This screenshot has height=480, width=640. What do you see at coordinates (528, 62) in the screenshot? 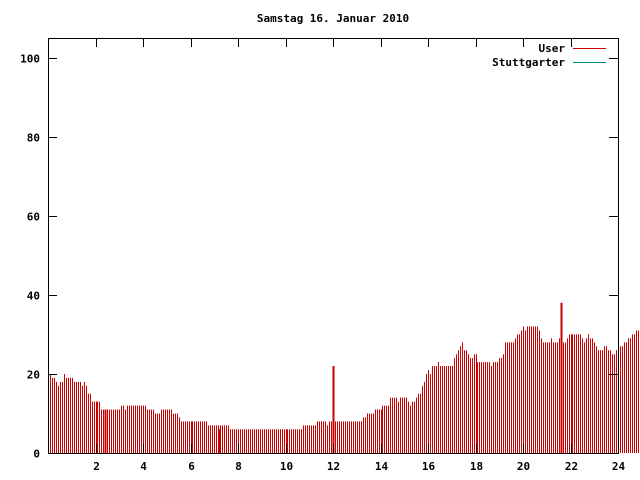
I see `legend-label-stuttgarter: Stuttgarter` at bounding box center [528, 62].